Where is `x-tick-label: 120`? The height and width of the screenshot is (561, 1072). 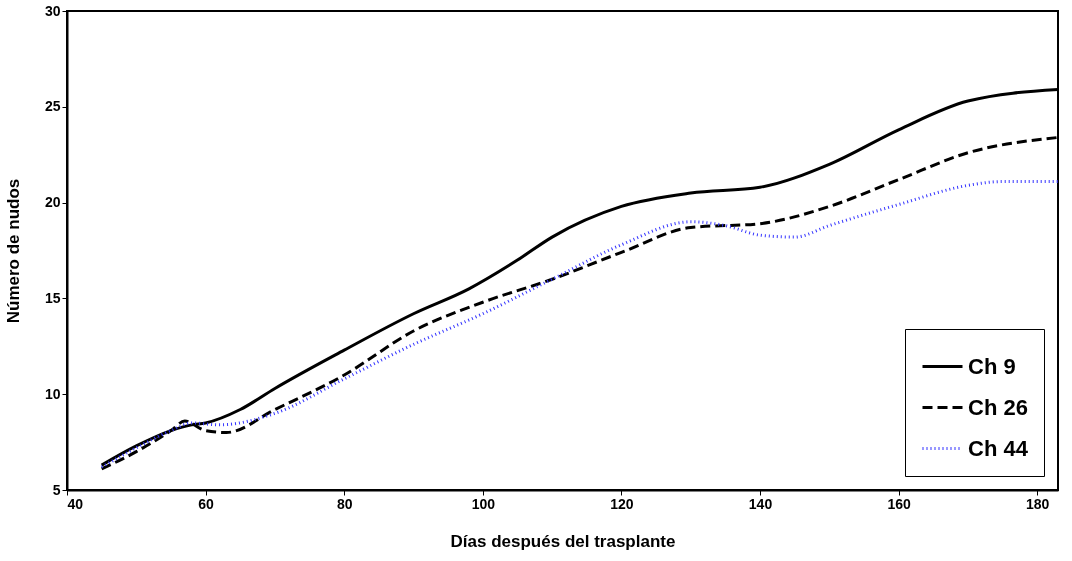 x-tick-label: 120 is located at coordinates (622, 503).